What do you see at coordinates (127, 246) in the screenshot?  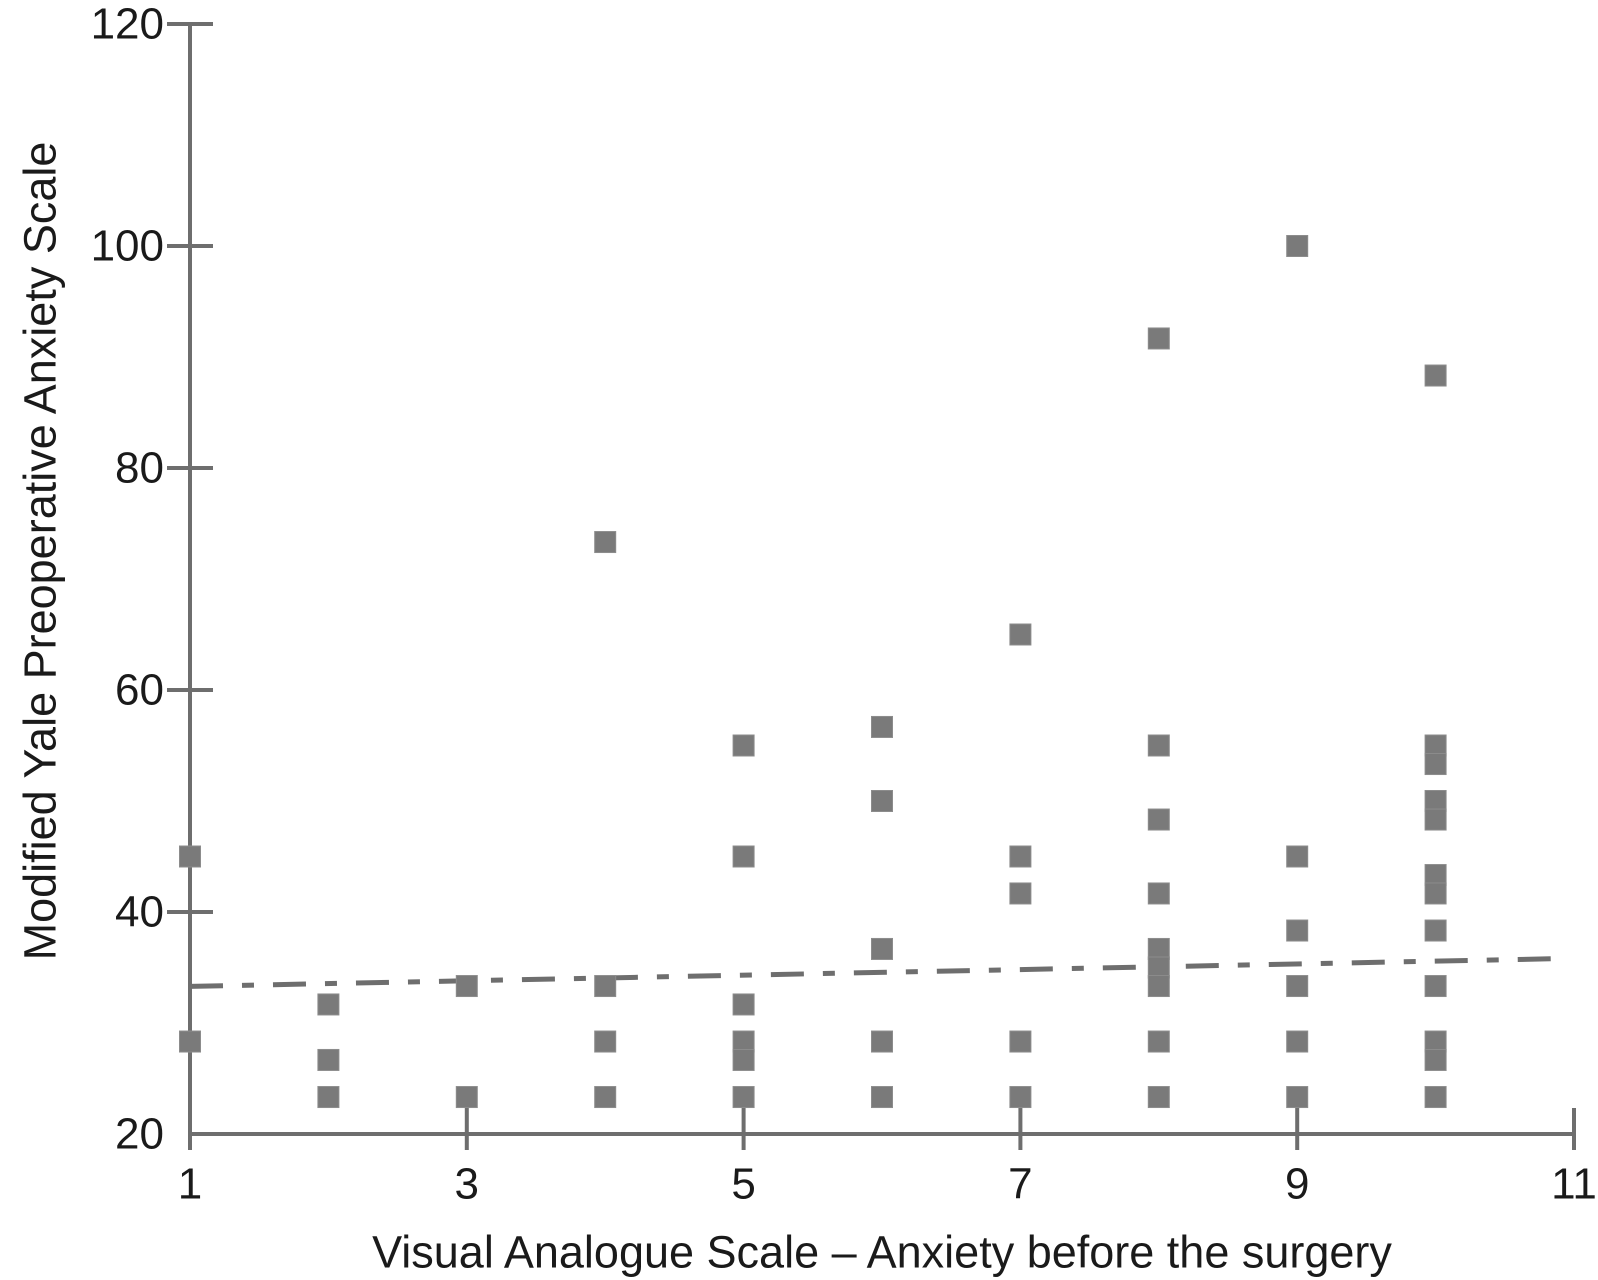 I see `y-tick-label: 100` at bounding box center [127, 246].